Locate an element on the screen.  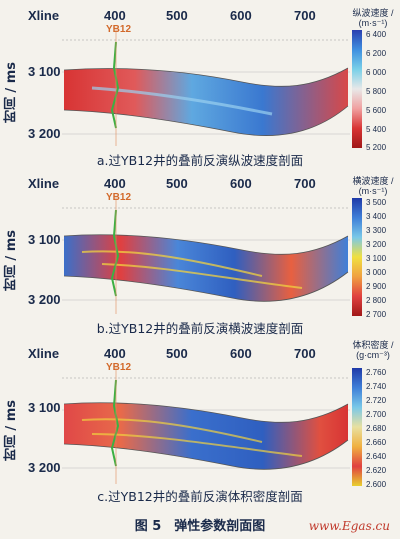
colorbar-tick: 3 200 is located at coordinates (376, 244).